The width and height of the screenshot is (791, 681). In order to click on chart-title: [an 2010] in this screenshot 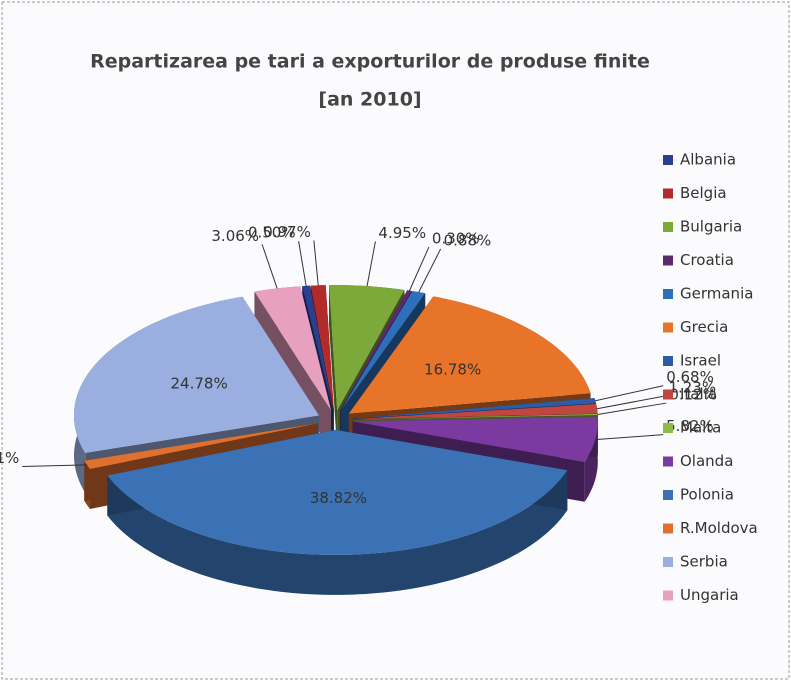, I will do `click(369, 100)`.